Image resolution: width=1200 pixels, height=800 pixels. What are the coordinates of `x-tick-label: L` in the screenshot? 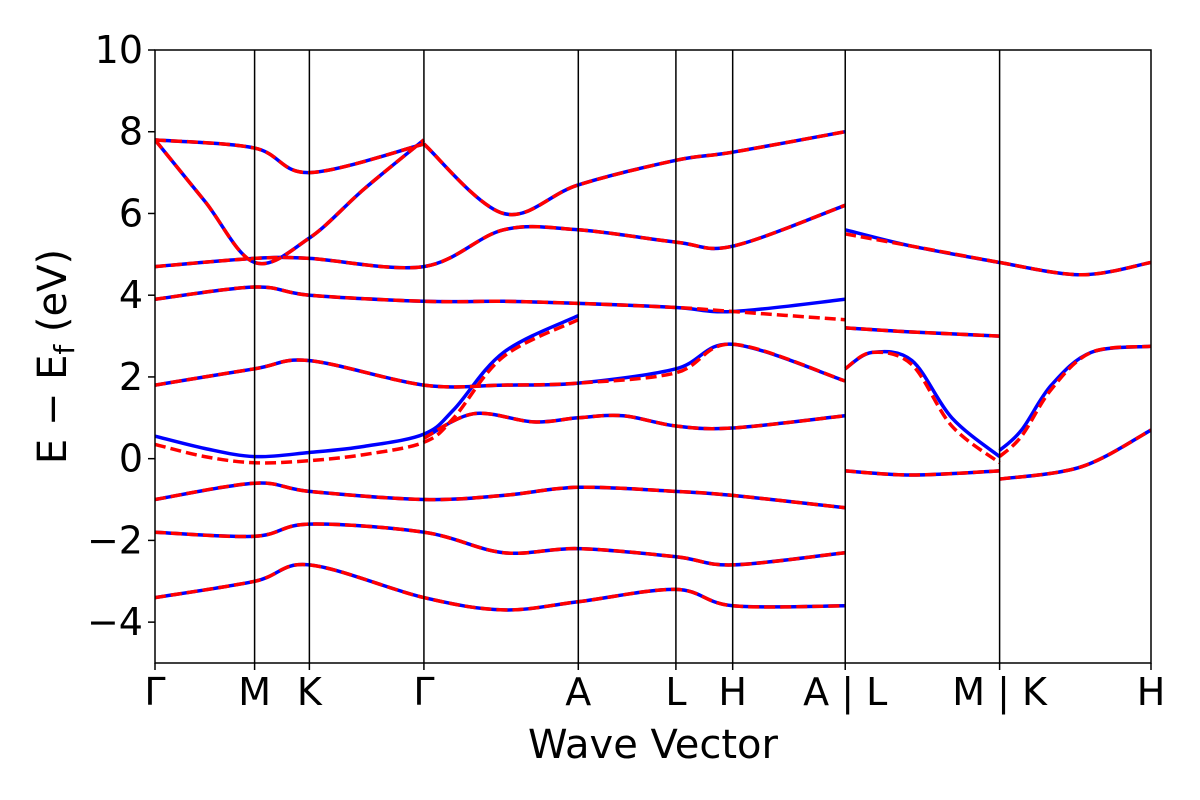 It's located at (675, 692).